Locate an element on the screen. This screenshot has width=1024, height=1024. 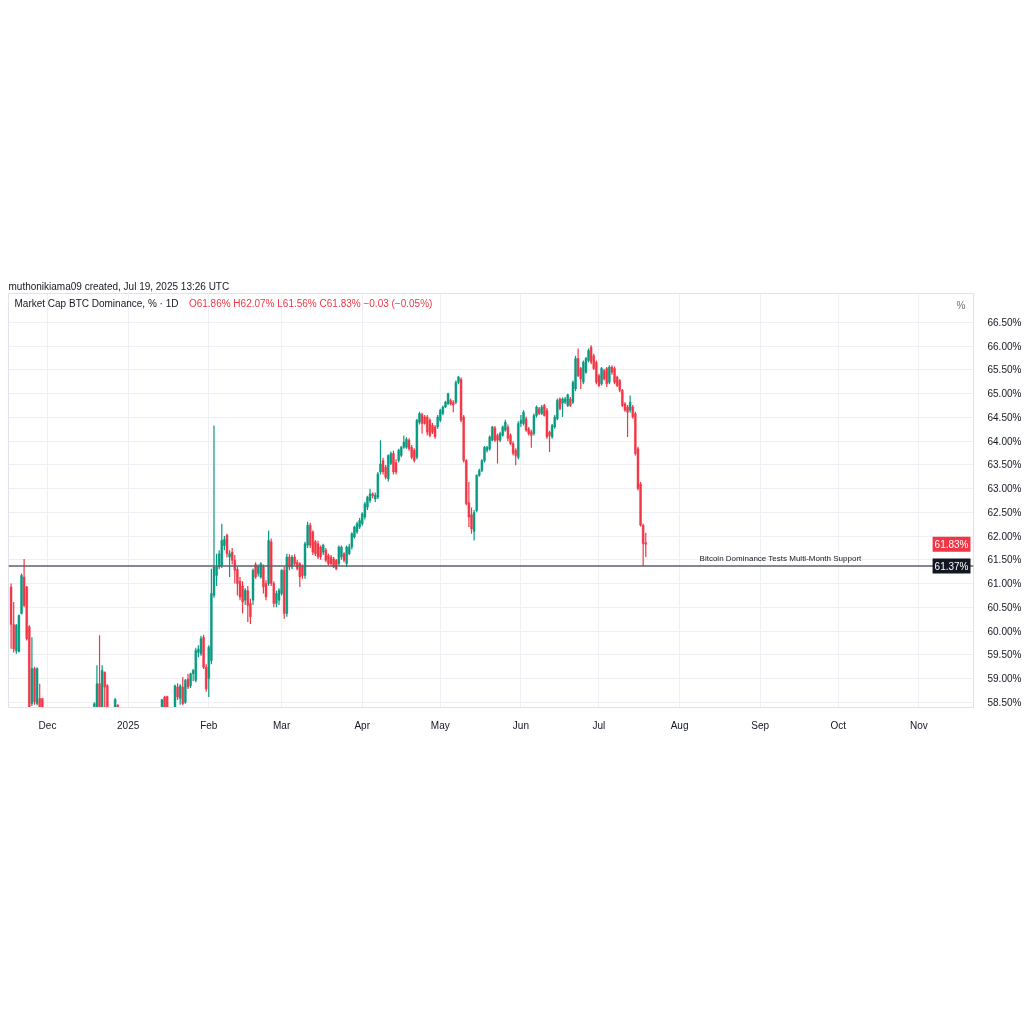
y-tick-label: 66.00% is located at coordinates (1004, 346).